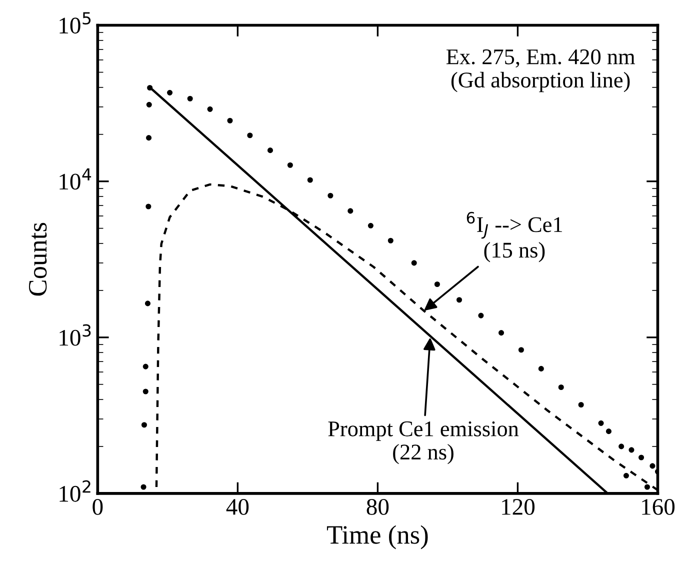 The width and height of the screenshot is (683, 562). Describe the element at coordinates (423, 442) in the screenshot. I see `annotation: Prompt Ce1 emission (22 ns)` at that location.